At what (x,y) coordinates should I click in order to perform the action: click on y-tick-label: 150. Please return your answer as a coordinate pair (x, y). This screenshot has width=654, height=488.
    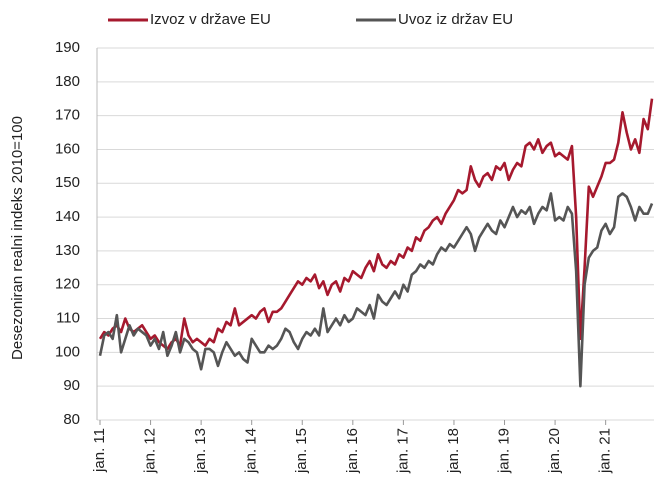
    Looking at the image, I should click on (67, 182).